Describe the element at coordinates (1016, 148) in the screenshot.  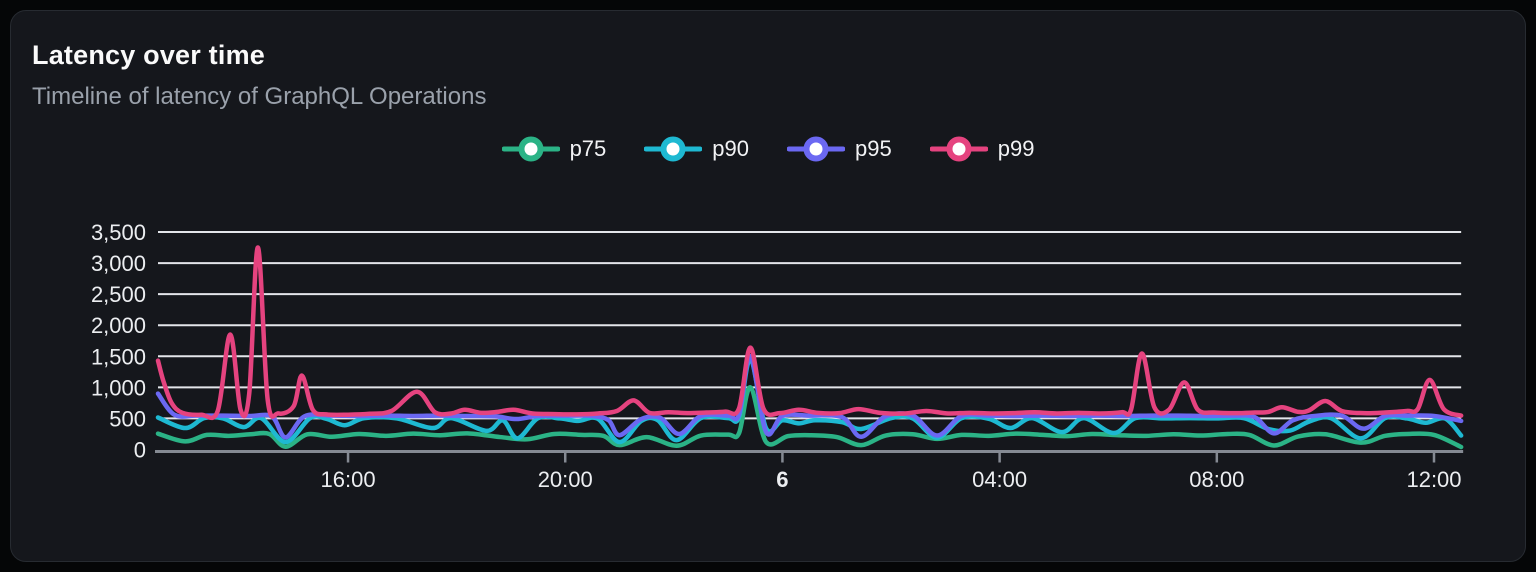
I see `legend-label-p99: p99` at that location.